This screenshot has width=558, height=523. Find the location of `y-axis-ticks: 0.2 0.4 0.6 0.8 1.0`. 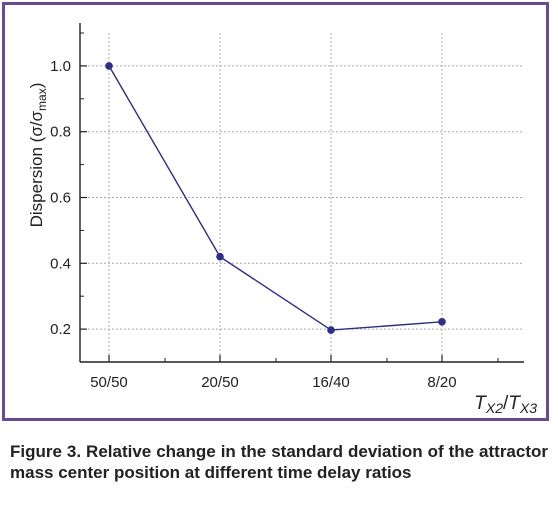

y-axis-ticks: 0.2 0.4 0.6 0.8 1.0 is located at coordinates (68, 185).